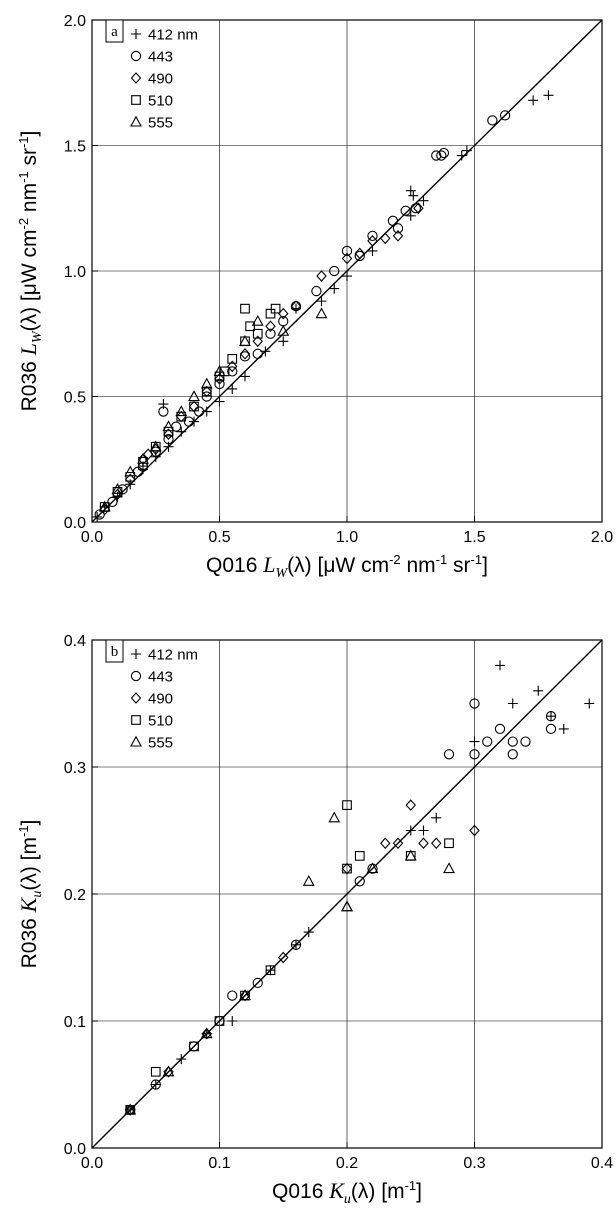 Image resolution: width=616 pixels, height=1218 pixels. What do you see at coordinates (92, 537) in the screenshot?
I see `x-tick-label: 0.0` at bounding box center [92, 537].